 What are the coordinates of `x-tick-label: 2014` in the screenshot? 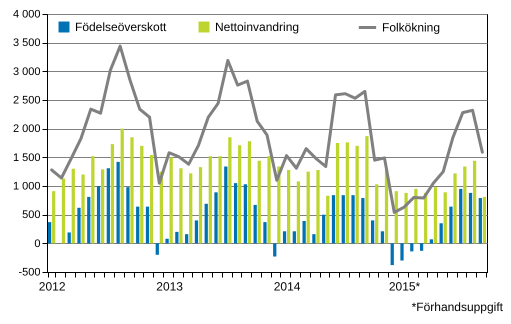 It's located at (287, 287).